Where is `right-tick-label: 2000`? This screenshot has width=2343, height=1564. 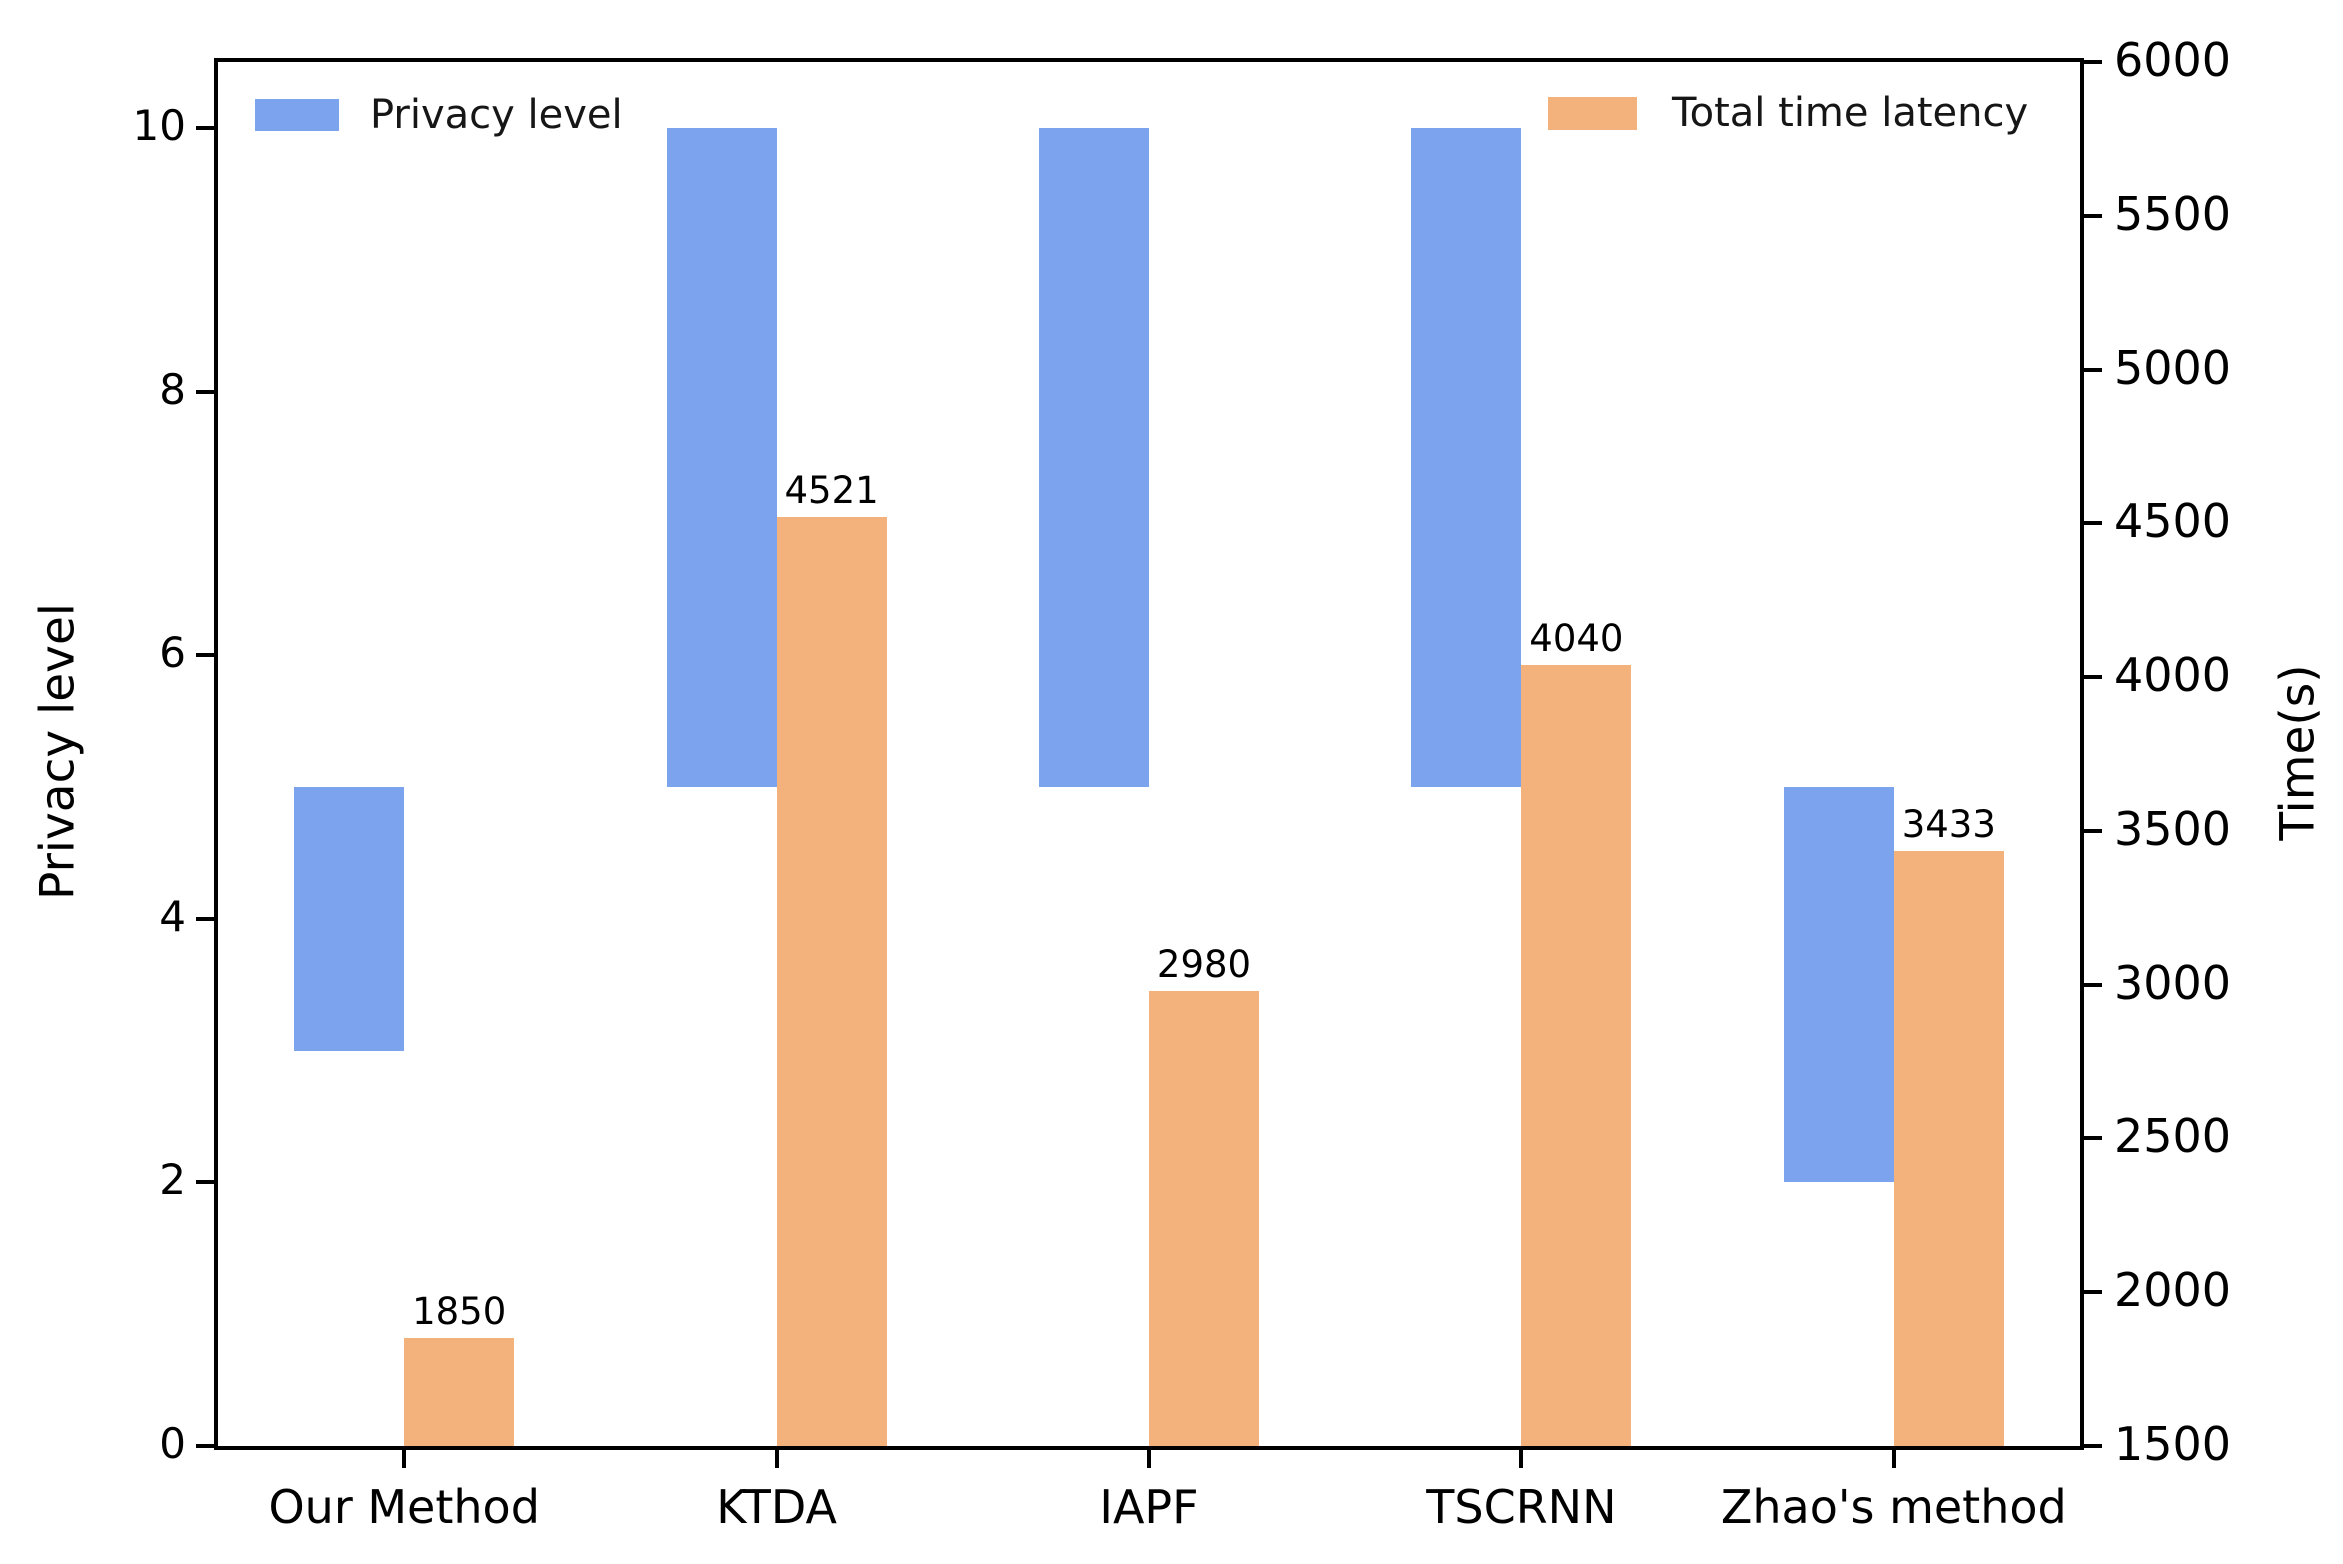
right-tick-label: 2000 is located at coordinates (2173, 1290).